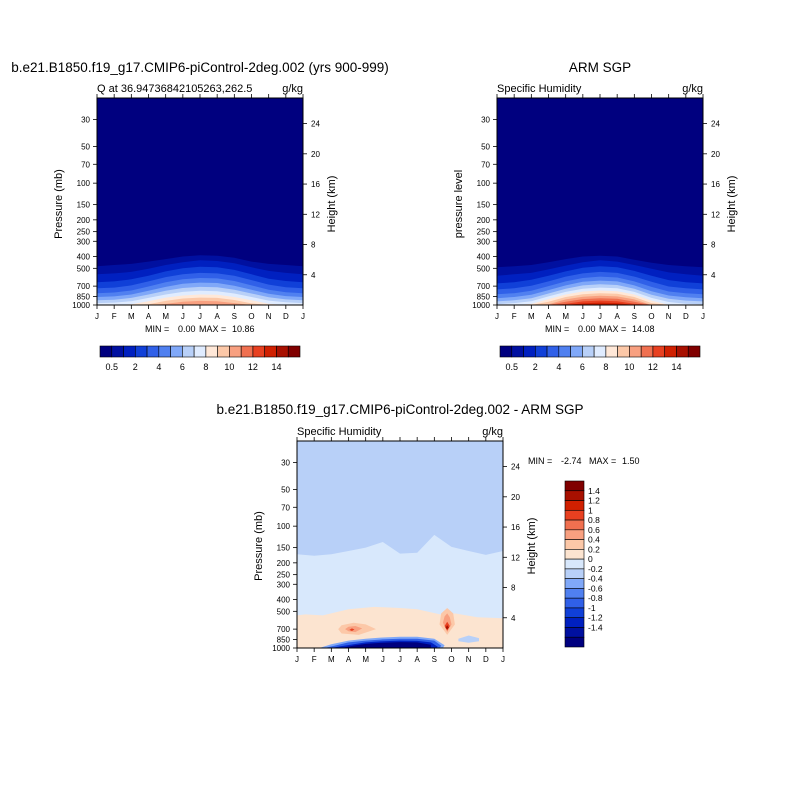 This screenshot has width=800, height=800. I want to click on colorbar-label: 8, so click(205, 367).